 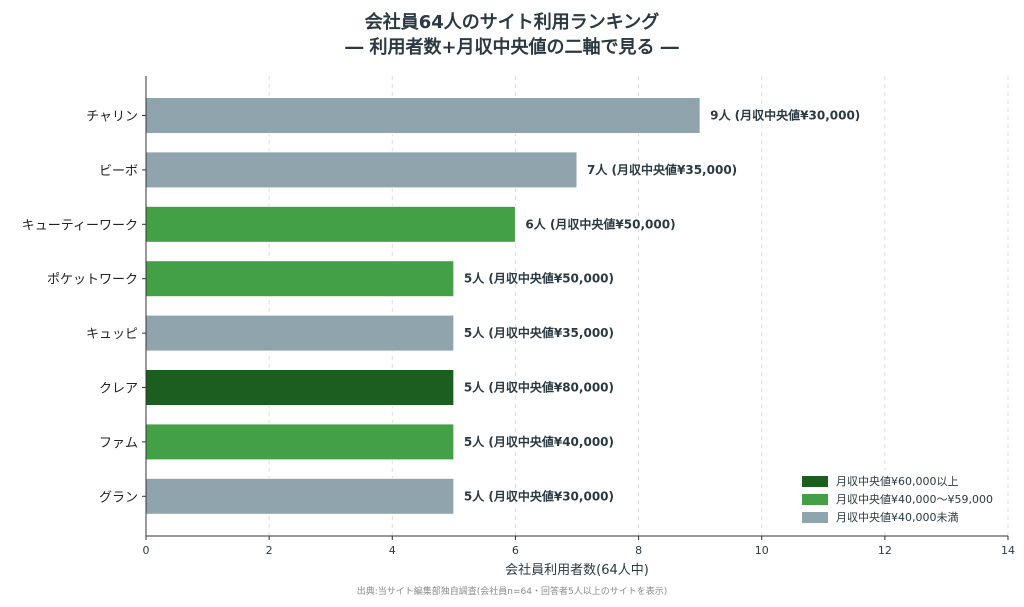 What do you see at coordinates (118, 497) in the screenshot?
I see `y-tick-label: グラン` at bounding box center [118, 497].